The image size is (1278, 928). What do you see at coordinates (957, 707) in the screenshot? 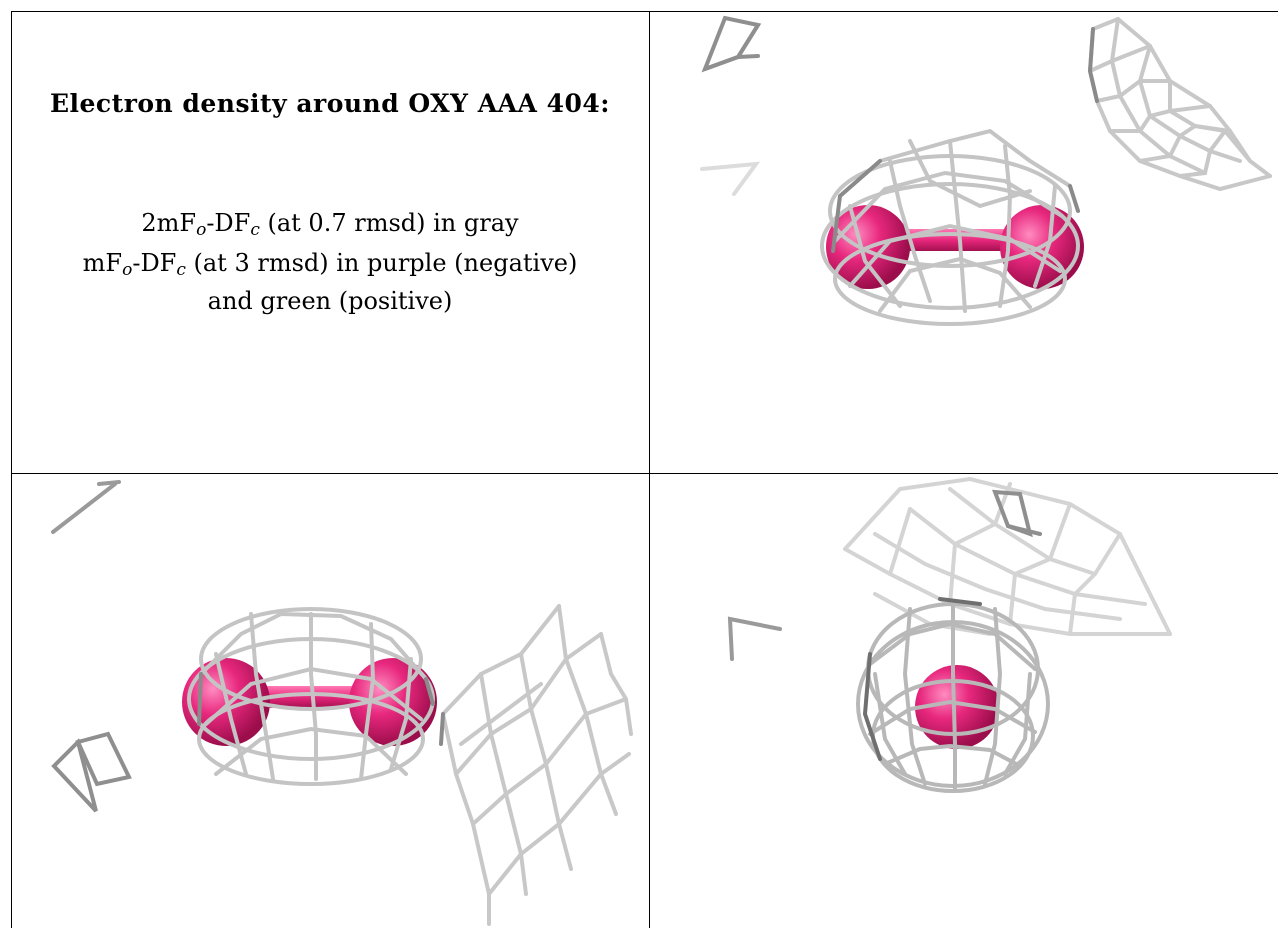
I see `oxygen-atom` at bounding box center [957, 707].